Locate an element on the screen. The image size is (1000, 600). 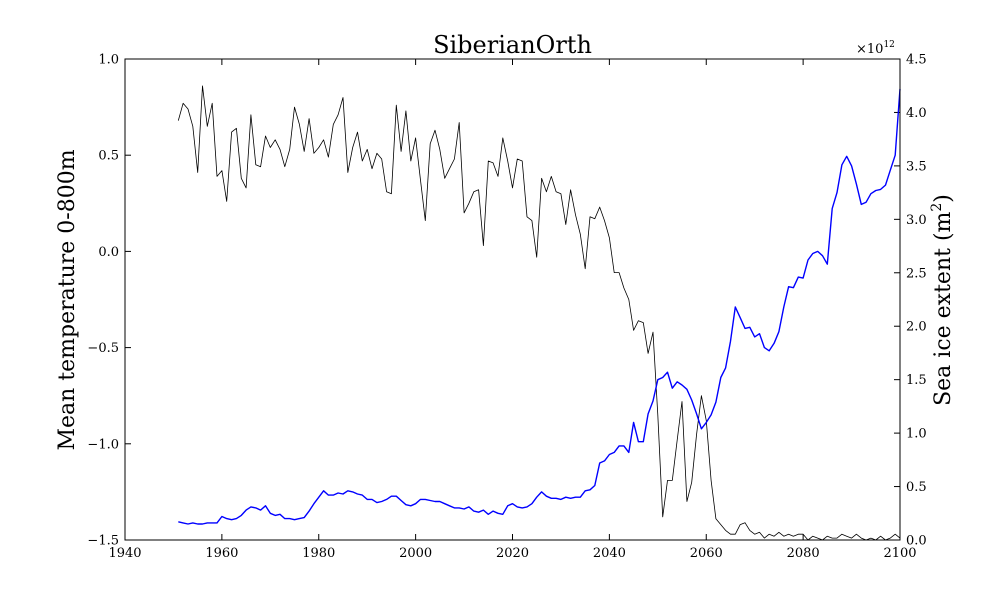
x-tick-label: 2060 is located at coordinates (706, 553).